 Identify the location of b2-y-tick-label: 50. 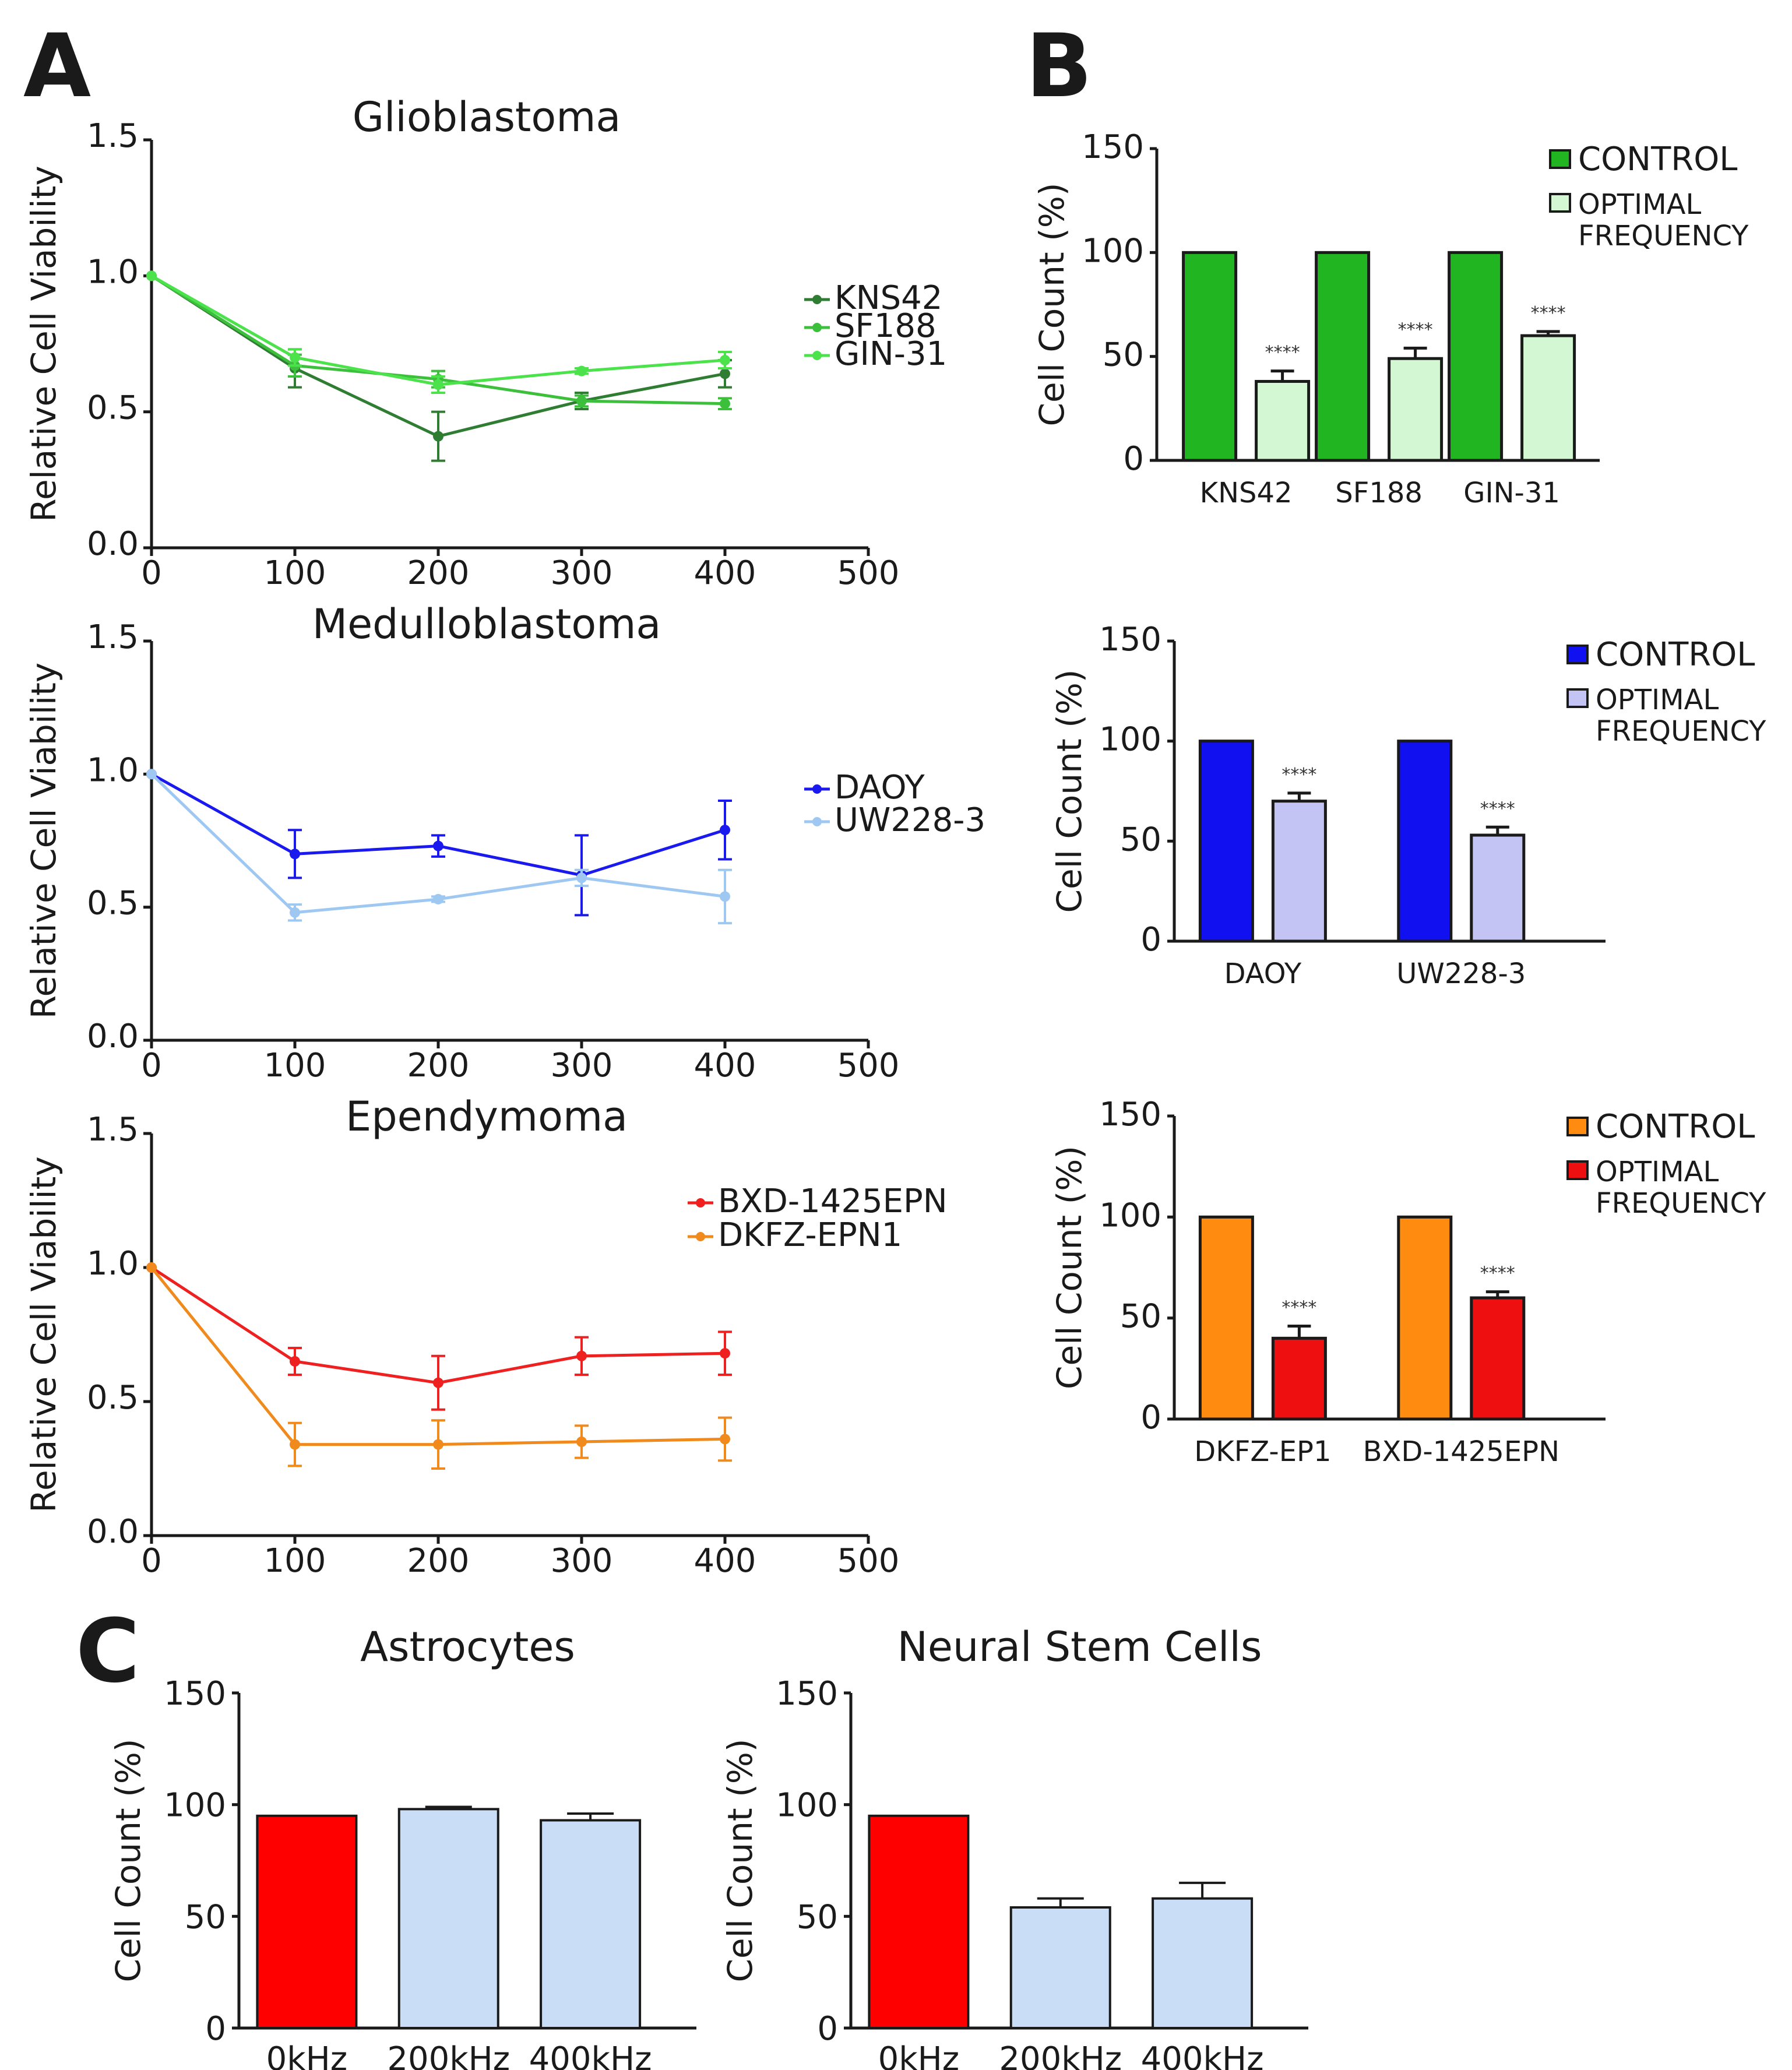
(1140, 839).